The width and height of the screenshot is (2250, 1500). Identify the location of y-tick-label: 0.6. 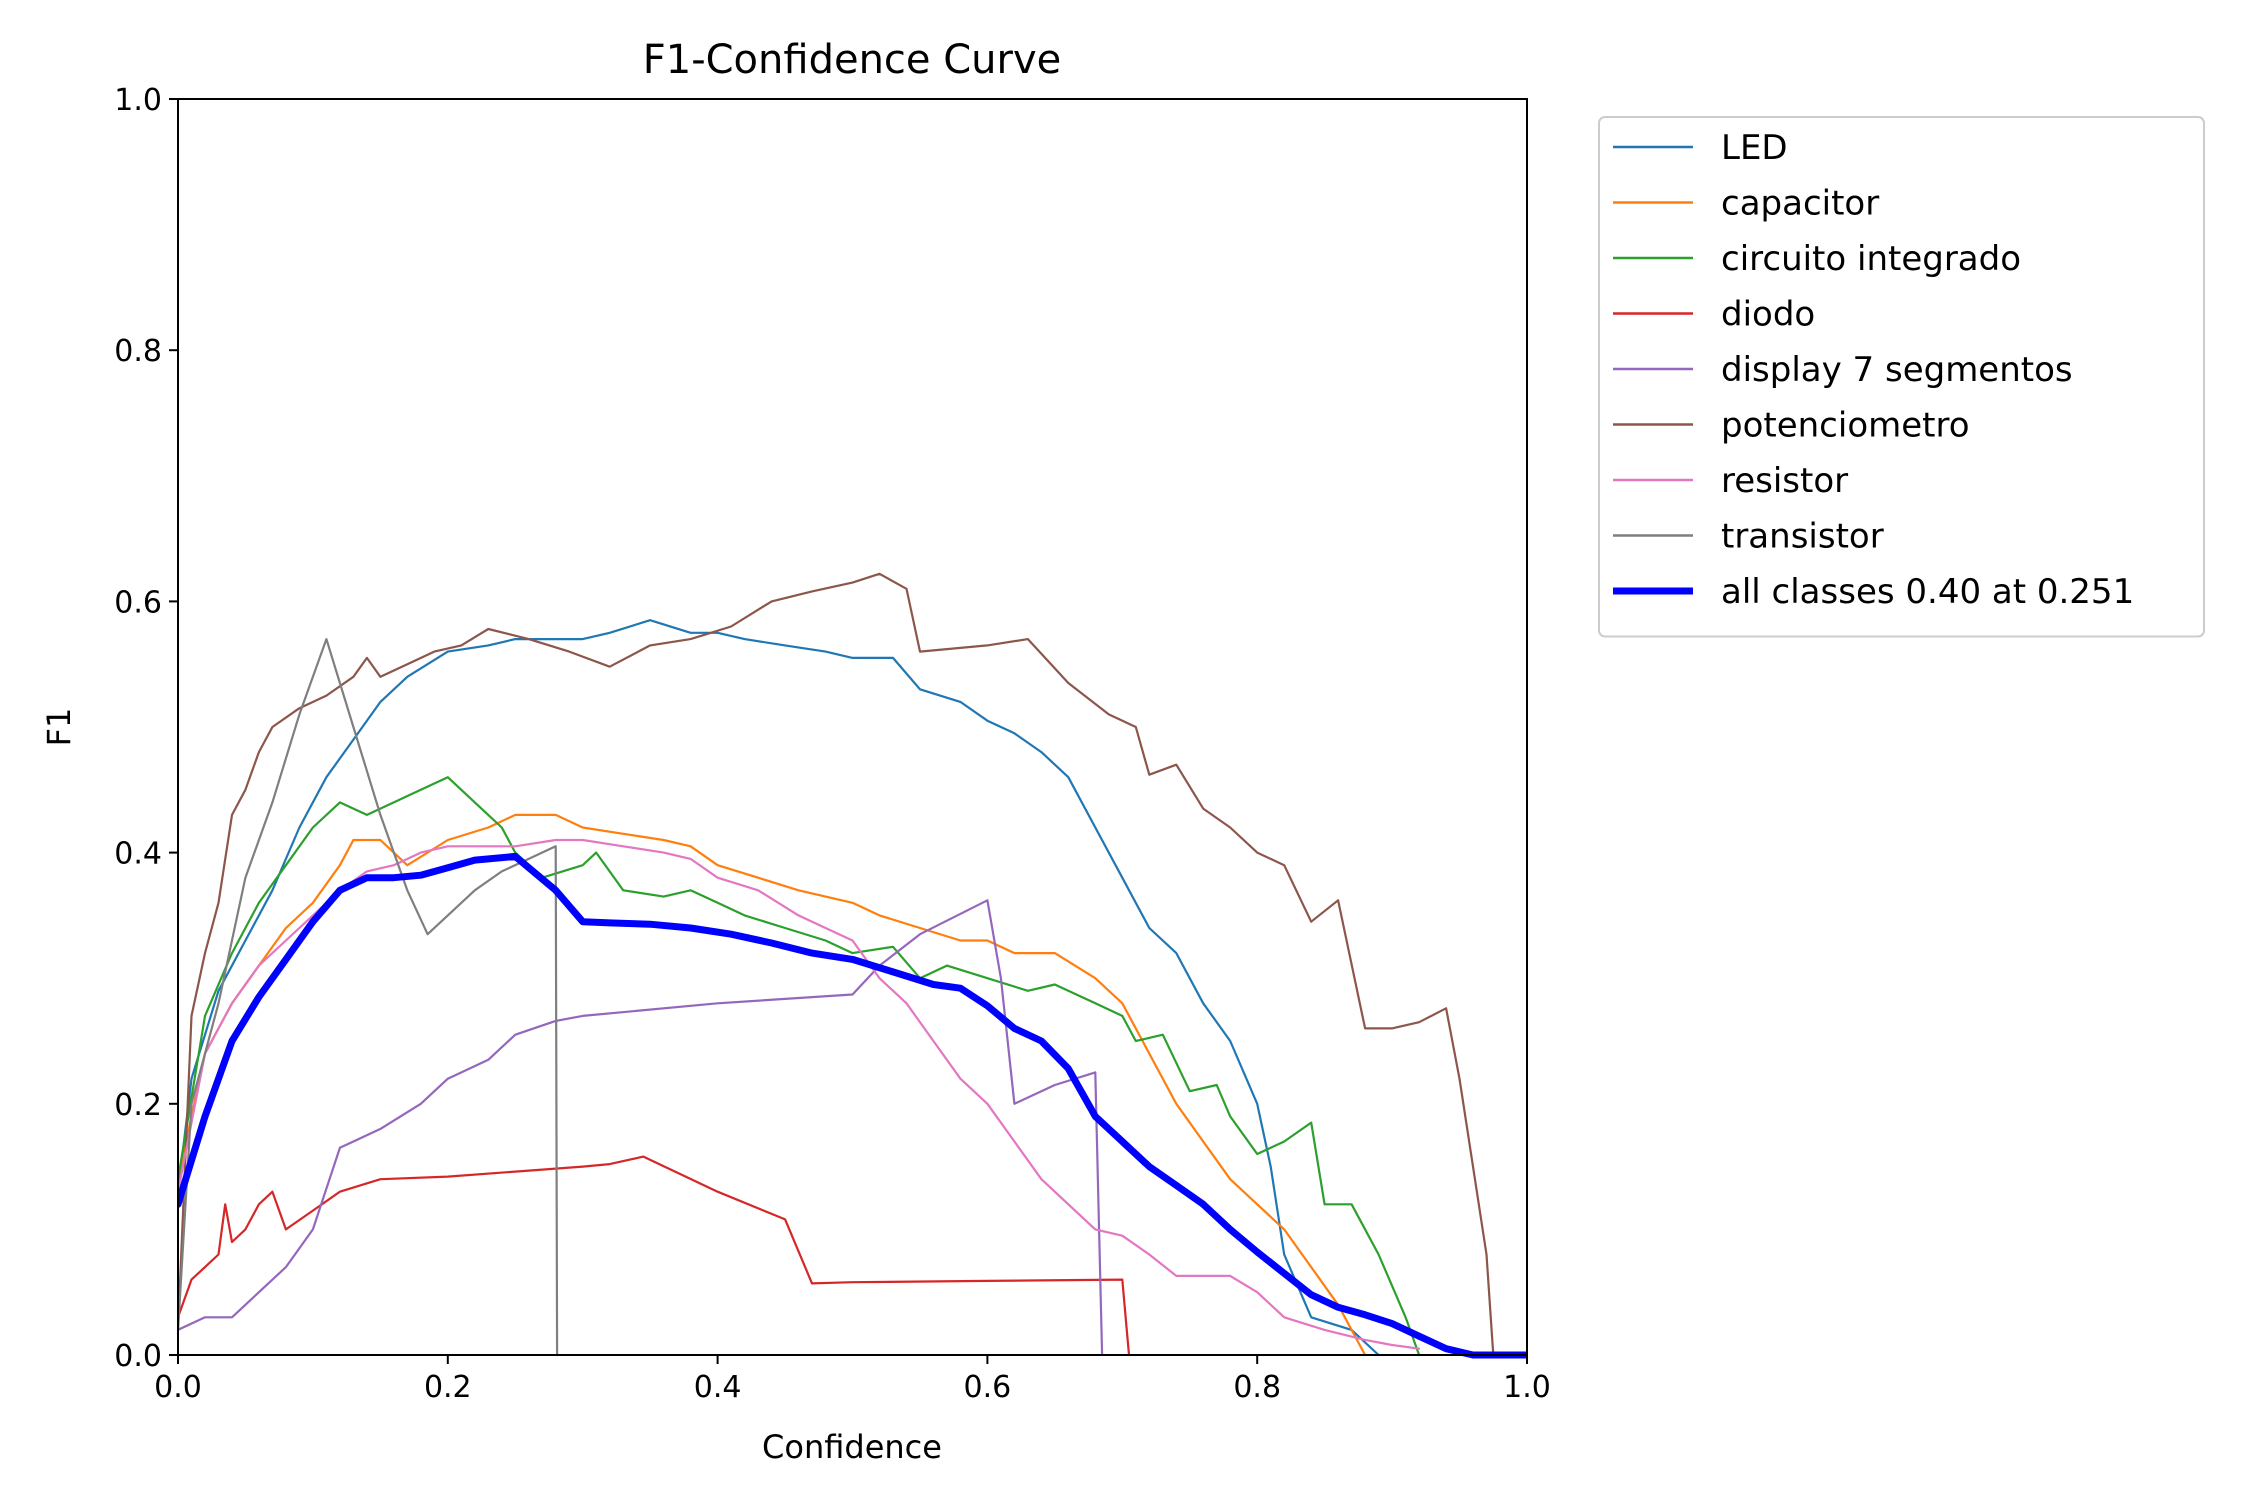
(138, 602).